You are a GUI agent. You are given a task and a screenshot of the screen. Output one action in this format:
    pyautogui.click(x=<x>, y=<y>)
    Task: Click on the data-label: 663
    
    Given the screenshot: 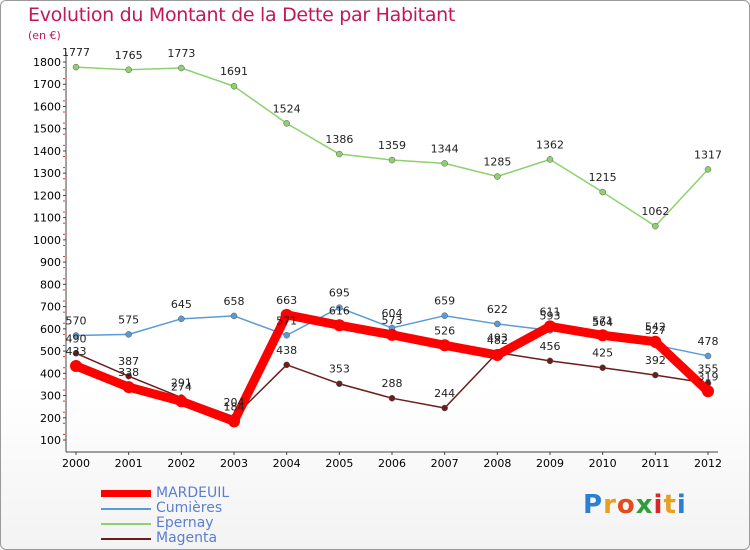 What is the action you would take?
    pyautogui.click(x=286, y=300)
    